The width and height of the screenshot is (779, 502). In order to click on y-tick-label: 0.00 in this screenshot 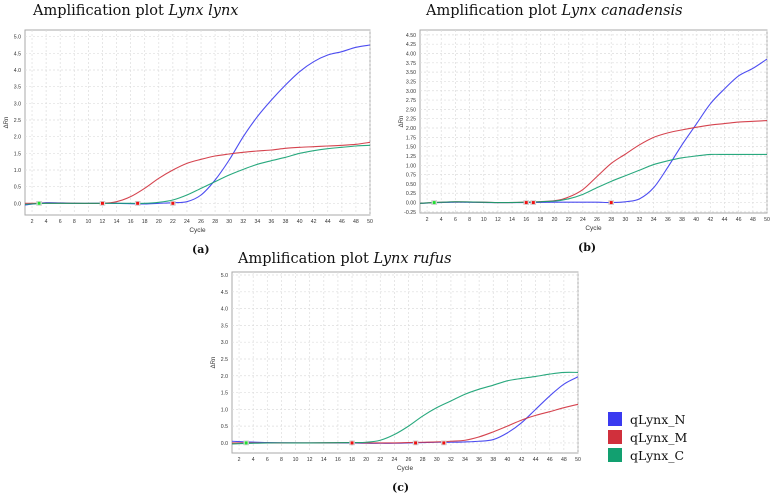, I will do `click(411, 204)`.